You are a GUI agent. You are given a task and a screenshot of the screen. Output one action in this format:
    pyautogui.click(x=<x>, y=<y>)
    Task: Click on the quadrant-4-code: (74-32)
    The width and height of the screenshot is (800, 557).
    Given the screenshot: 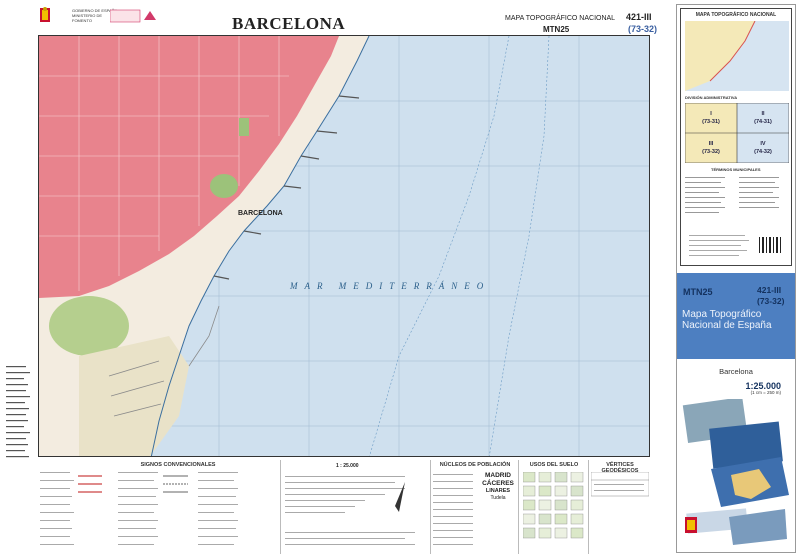 What is the action you would take?
    pyautogui.click(x=763, y=152)
    